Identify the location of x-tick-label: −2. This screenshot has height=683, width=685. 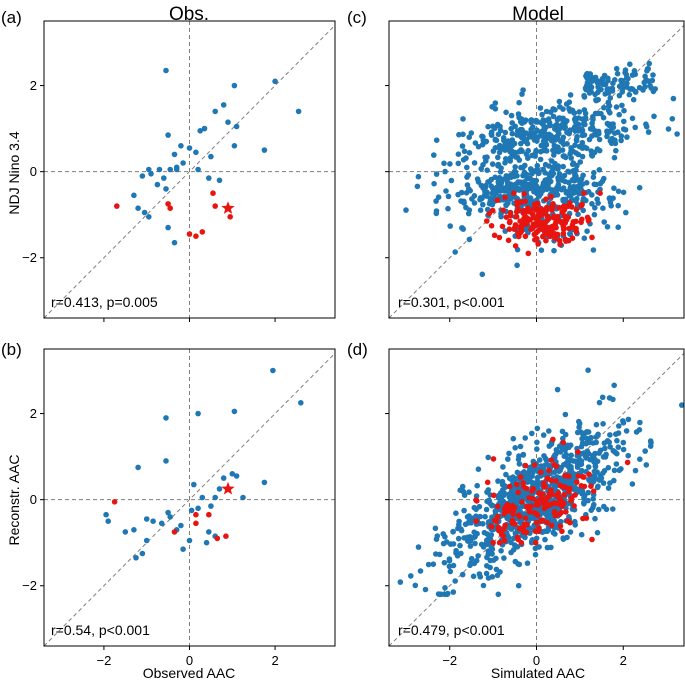
(449, 660).